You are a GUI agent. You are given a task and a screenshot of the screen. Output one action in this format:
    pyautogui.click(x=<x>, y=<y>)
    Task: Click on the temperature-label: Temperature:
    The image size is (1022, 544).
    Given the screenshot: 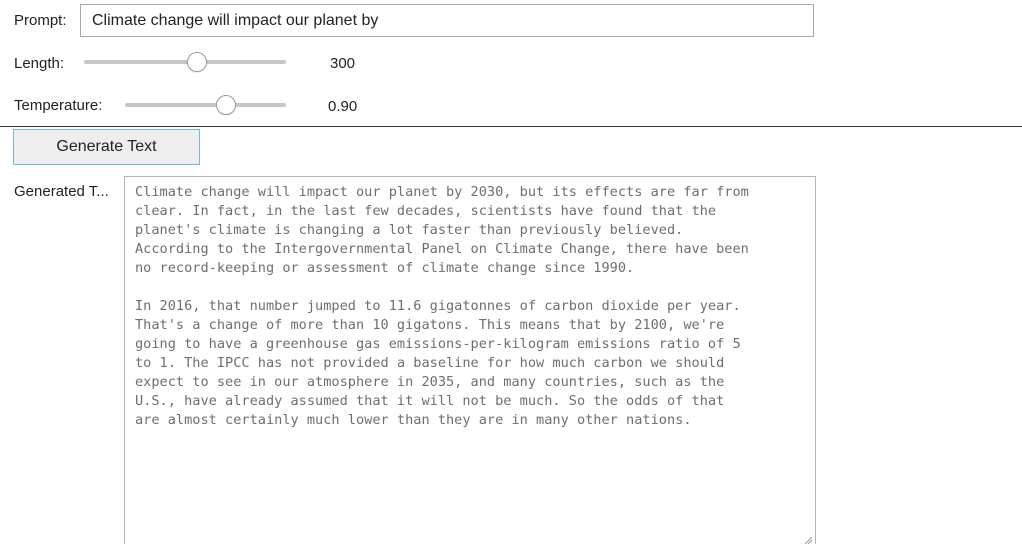 What is the action you would take?
    pyautogui.click(x=58, y=105)
    